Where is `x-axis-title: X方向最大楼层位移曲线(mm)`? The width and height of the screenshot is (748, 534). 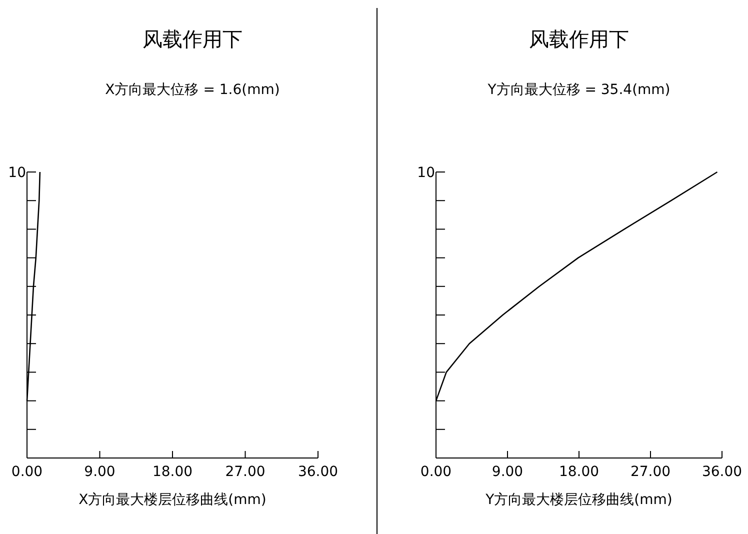
x-axis-title: X方向最大楼层位移曲线(mm) is located at coordinates (172, 500).